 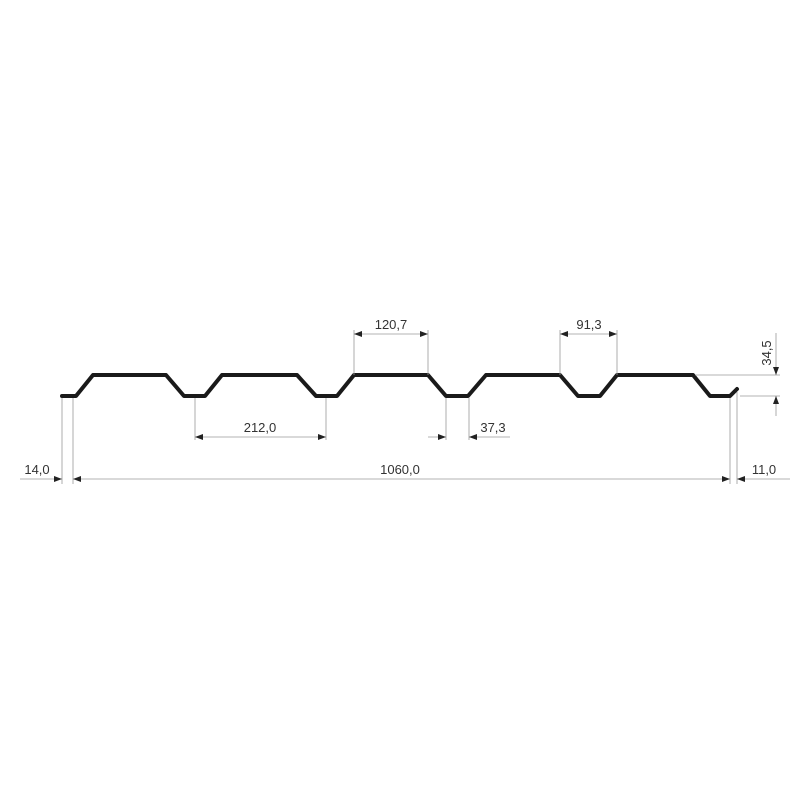 What do you see at coordinates (492, 427) in the screenshot?
I see `dimension-label: 37,3` at bounding box center [492, 427].